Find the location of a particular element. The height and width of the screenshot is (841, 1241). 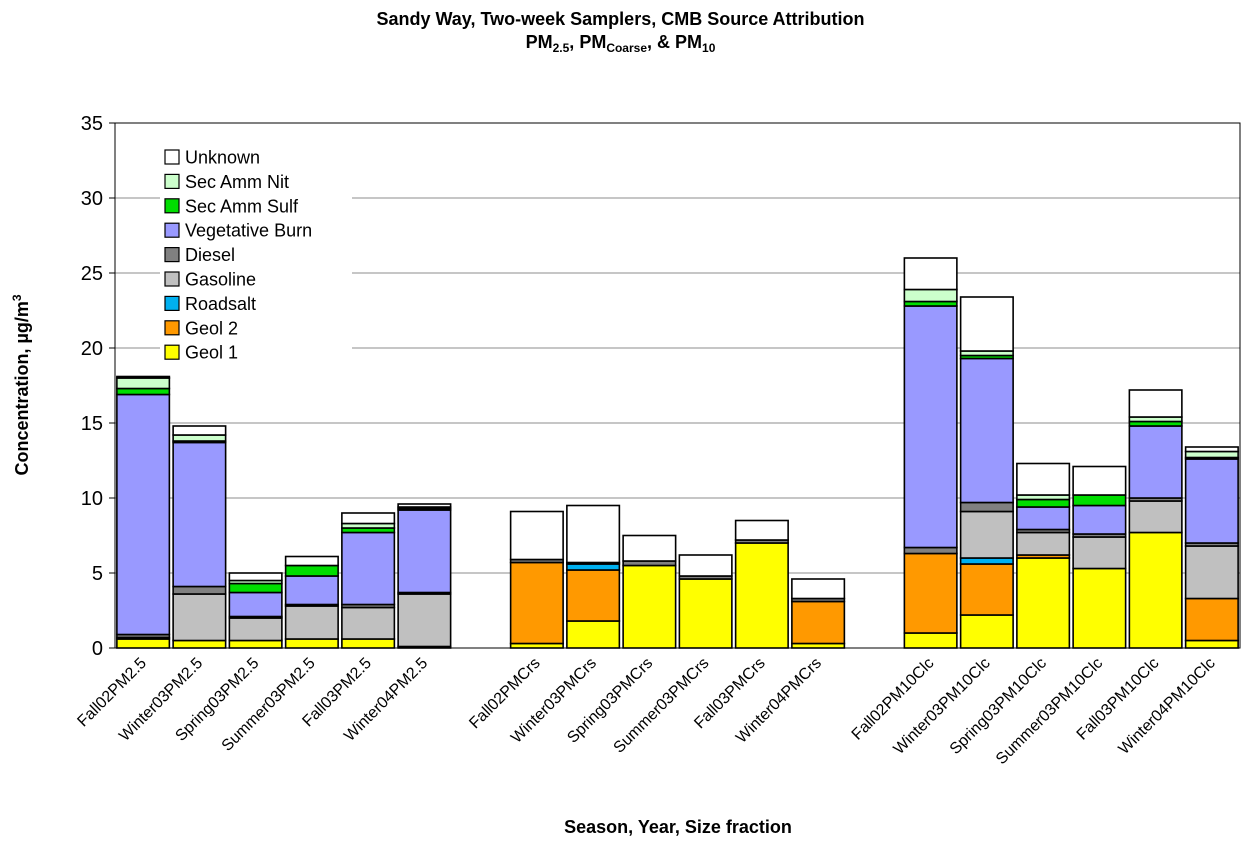

subtitle-pm10: PM is located at coordinates (689, 42).